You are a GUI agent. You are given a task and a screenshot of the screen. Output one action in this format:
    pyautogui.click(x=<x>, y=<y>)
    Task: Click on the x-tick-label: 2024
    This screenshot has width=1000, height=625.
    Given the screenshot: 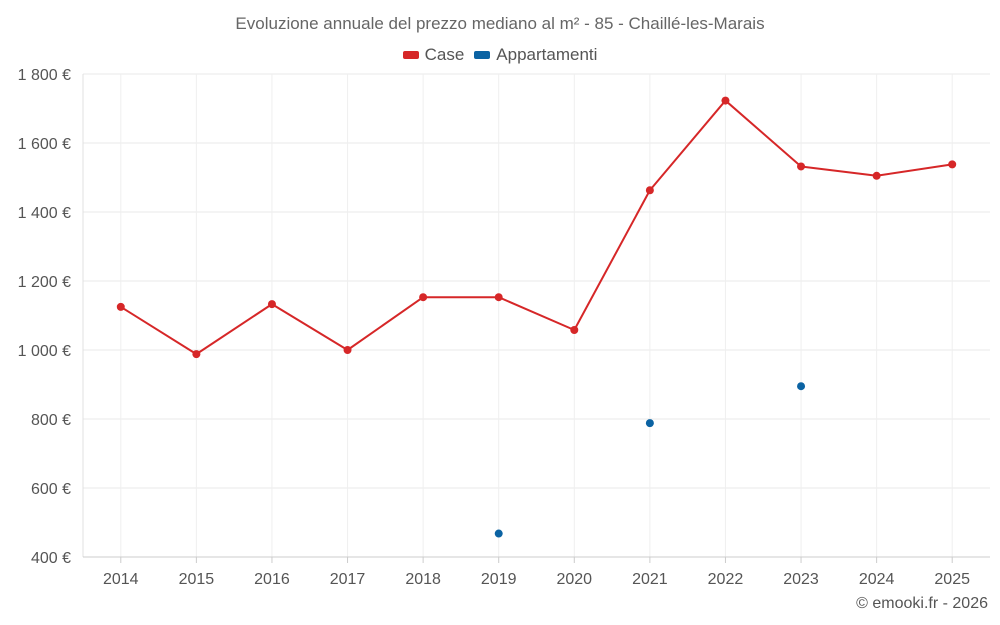 What is the action you would take?
    pyautogui.click(x=877, y=579)
    